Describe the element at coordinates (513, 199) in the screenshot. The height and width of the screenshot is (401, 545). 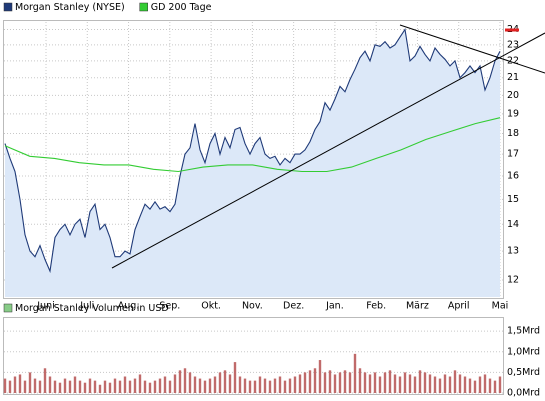
I see `y-tick-label: 15` at that location.